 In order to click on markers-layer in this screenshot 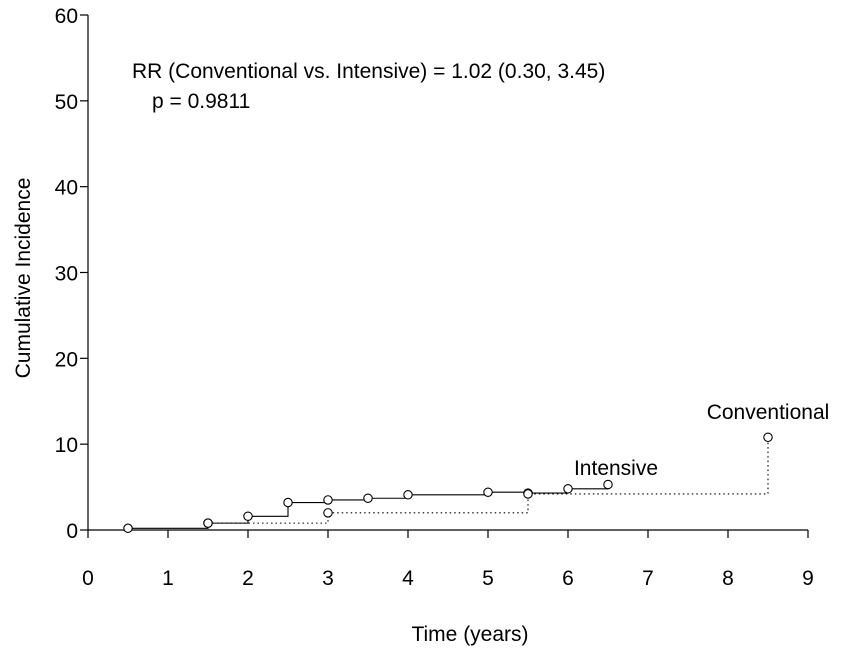, I will do `click(448, 483)`.